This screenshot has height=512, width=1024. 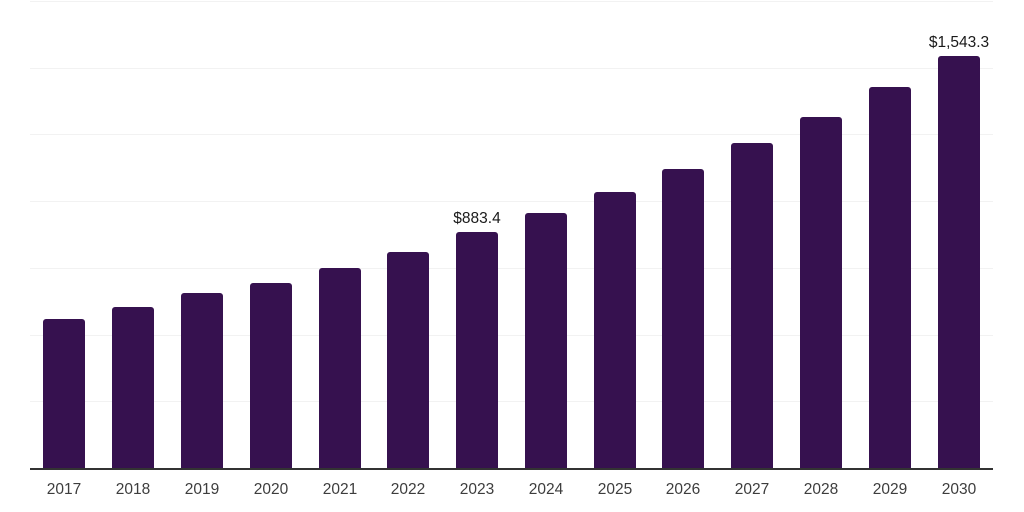 What do you see at coordinates (959, 489) in the screenshot?
I see `x-tick-label-2030: 2030` at bounding box center [959, 489].